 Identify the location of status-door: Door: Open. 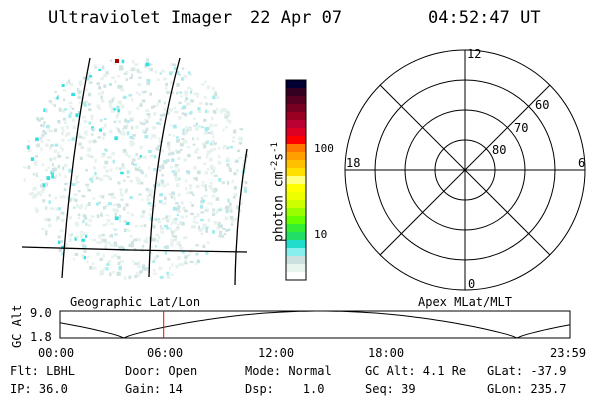
(161, 371).